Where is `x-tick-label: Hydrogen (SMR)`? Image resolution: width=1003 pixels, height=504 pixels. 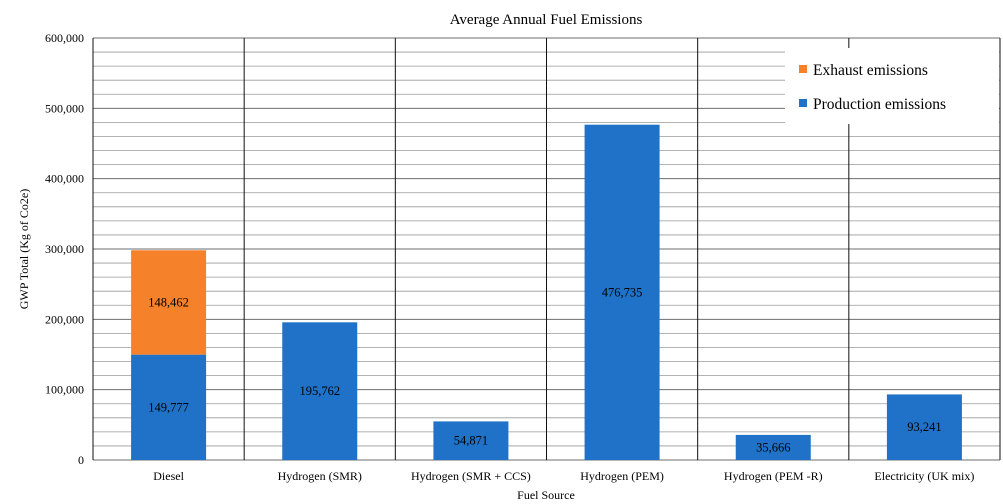
x-tick-label: Hydrogen (SMR) is located at coordinates (320, 476).